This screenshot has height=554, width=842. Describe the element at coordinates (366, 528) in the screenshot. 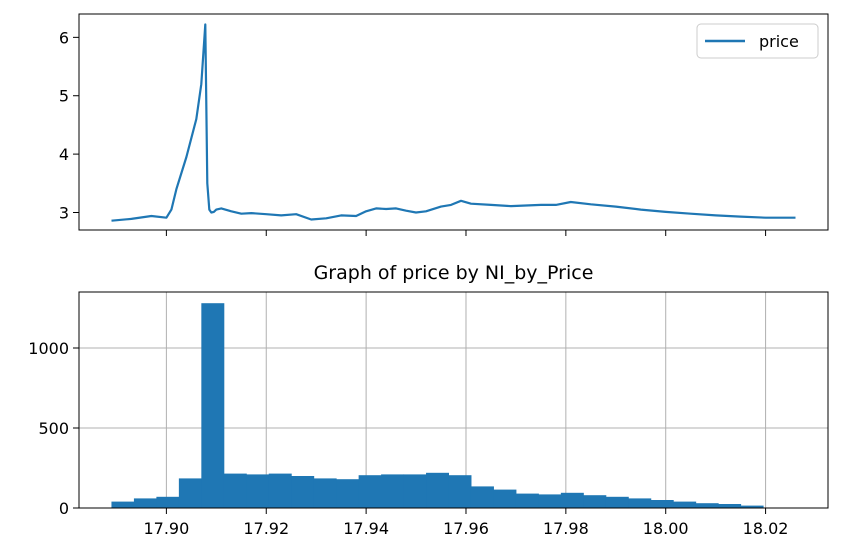

I see `bottom-x-tick-label: 17.94` at that location.